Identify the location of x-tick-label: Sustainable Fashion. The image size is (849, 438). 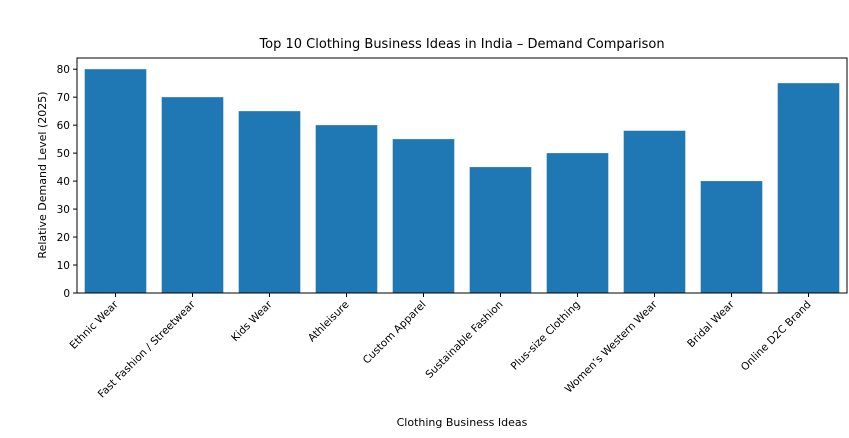
(464, 340).